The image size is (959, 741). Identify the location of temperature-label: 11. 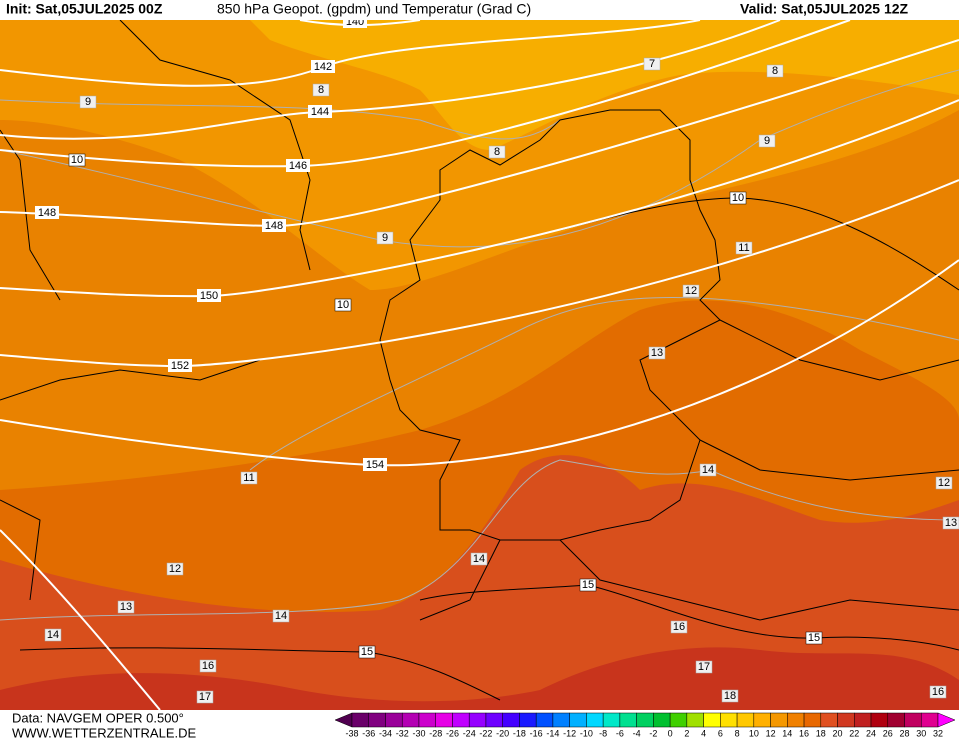
(743, 248).